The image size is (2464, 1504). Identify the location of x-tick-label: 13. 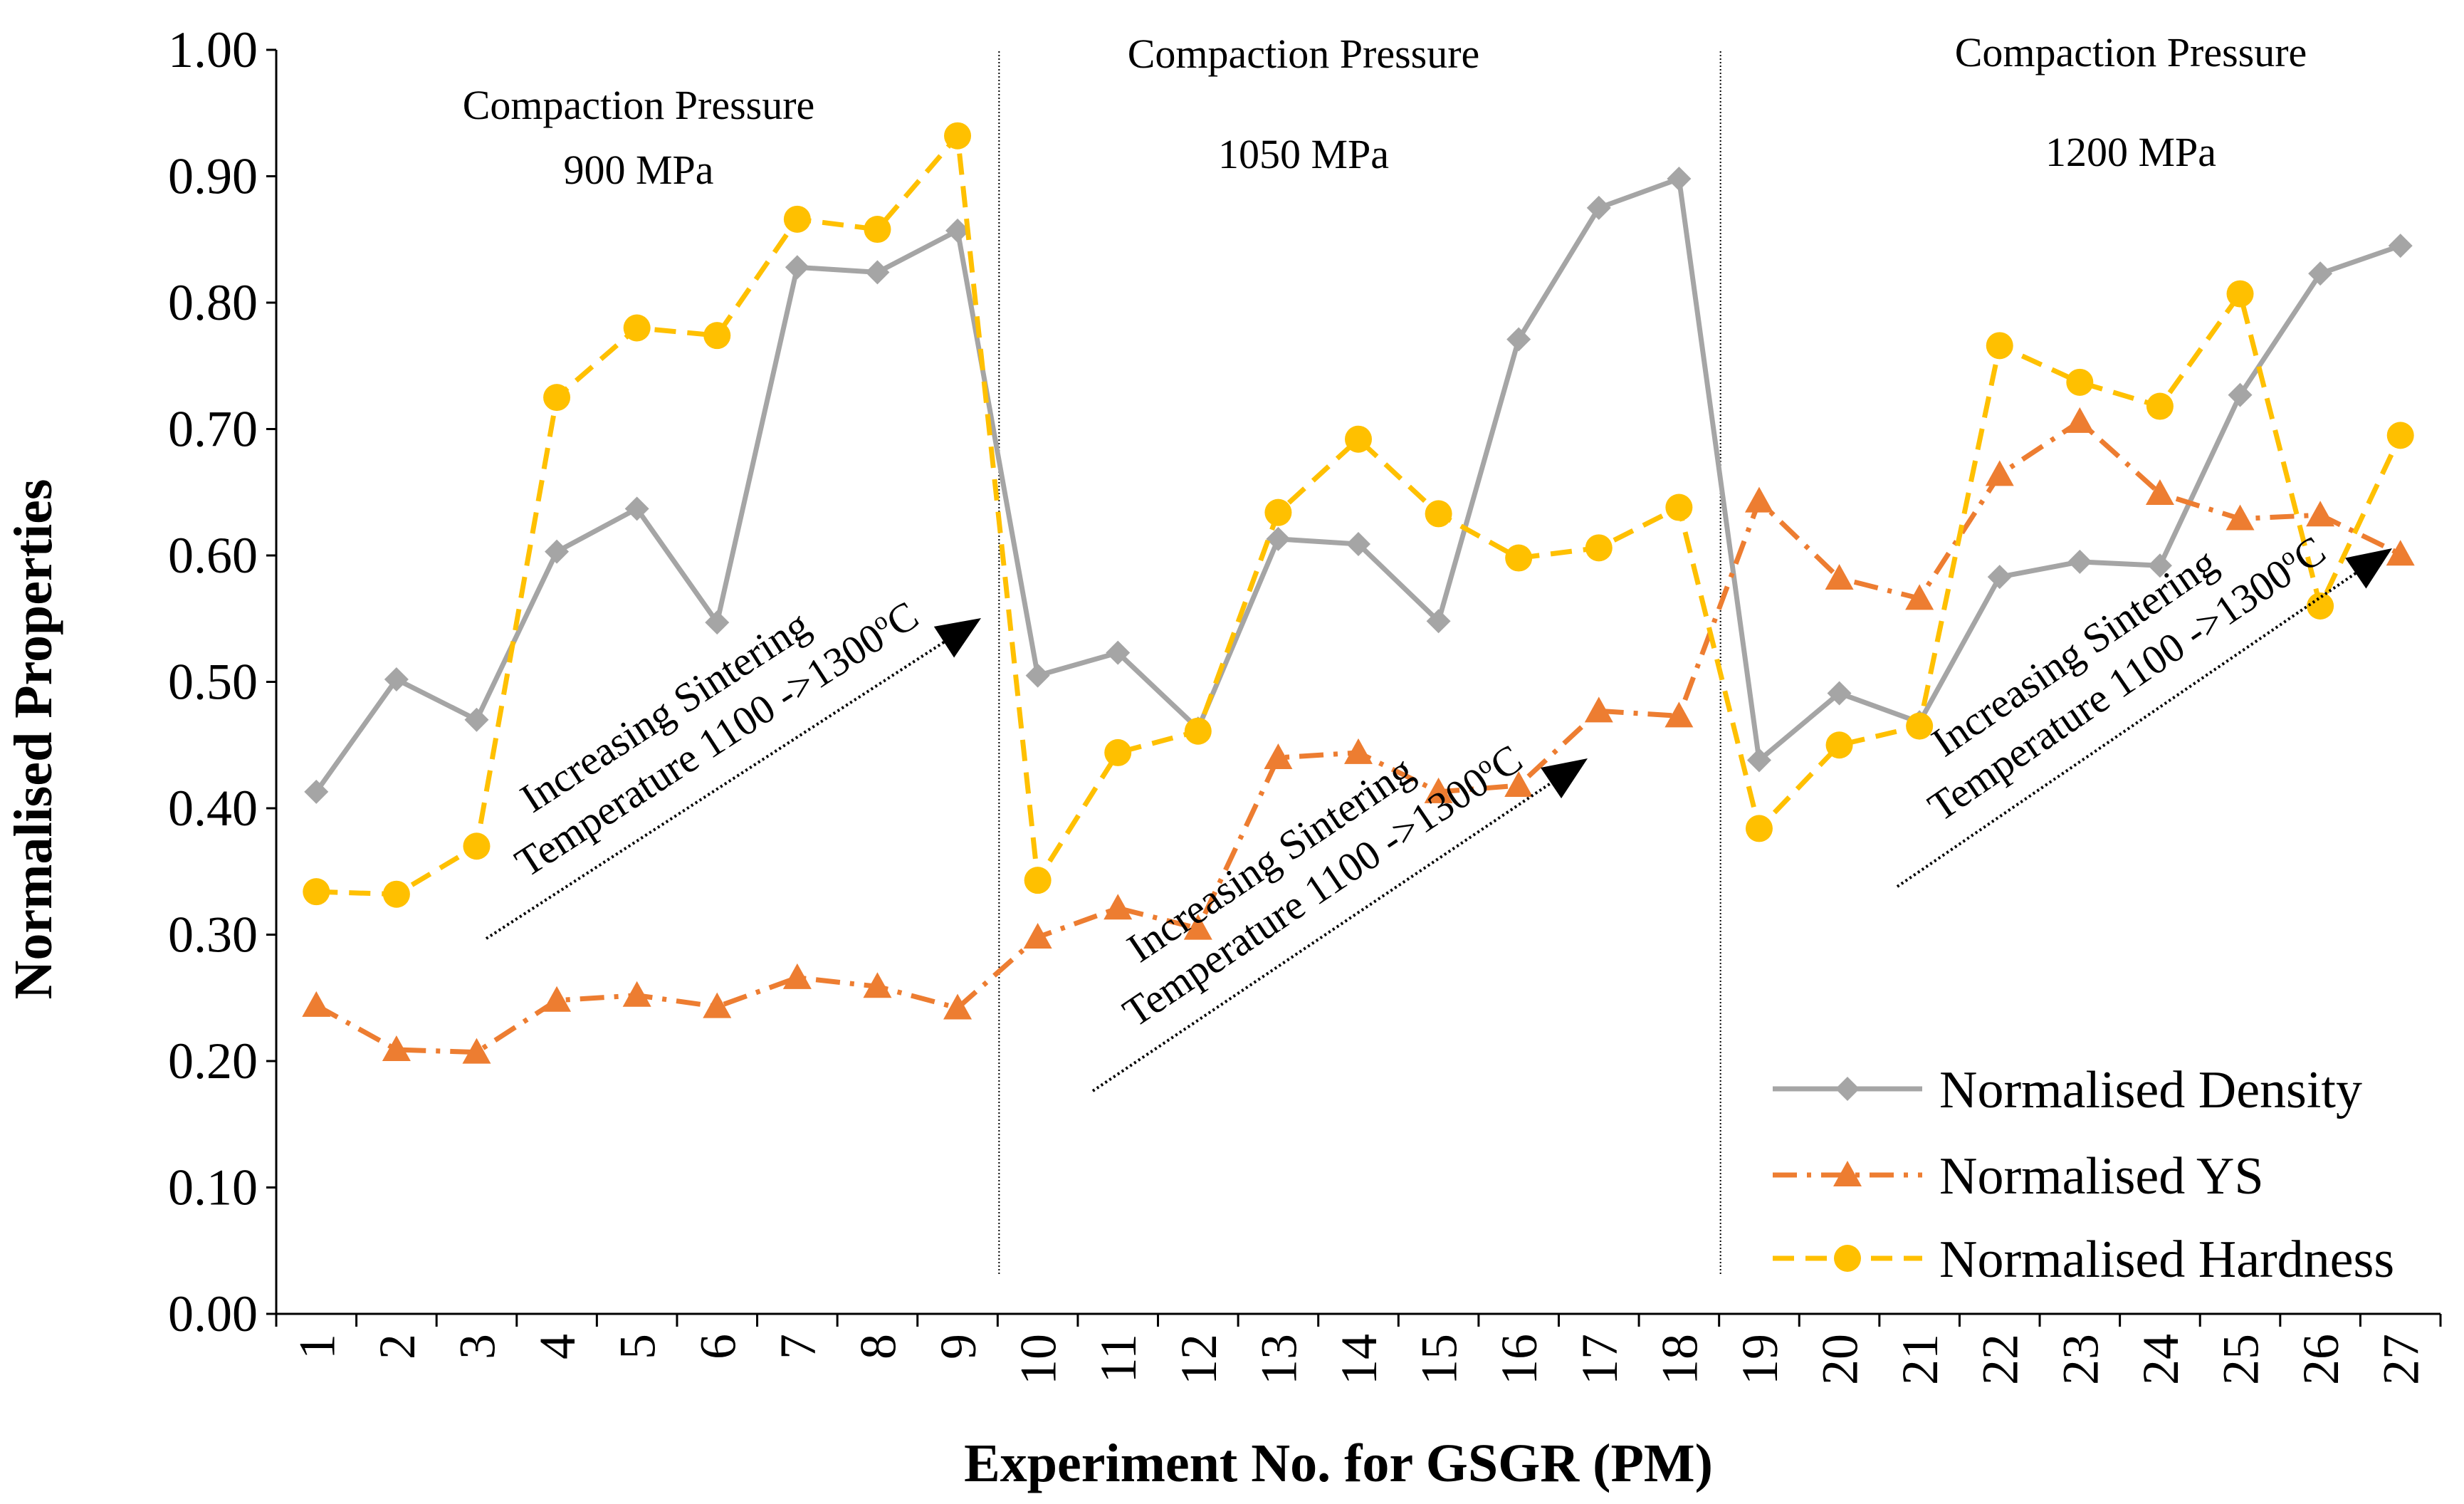
(1278, 1359).